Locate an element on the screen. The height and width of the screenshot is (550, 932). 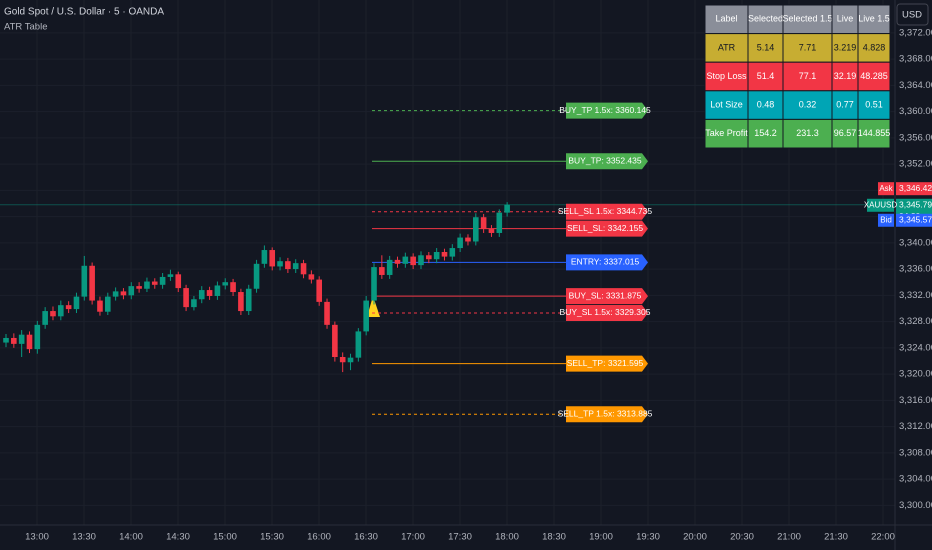
table-header: Selected is located at coordinates (765, 19).